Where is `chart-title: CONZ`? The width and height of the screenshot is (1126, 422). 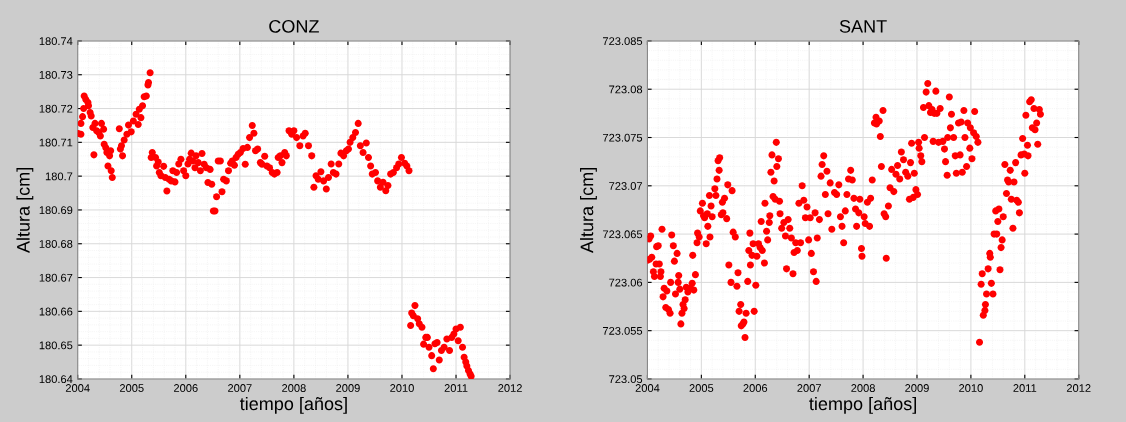 chart-title: CONZ is located at coordinates (294, 26).